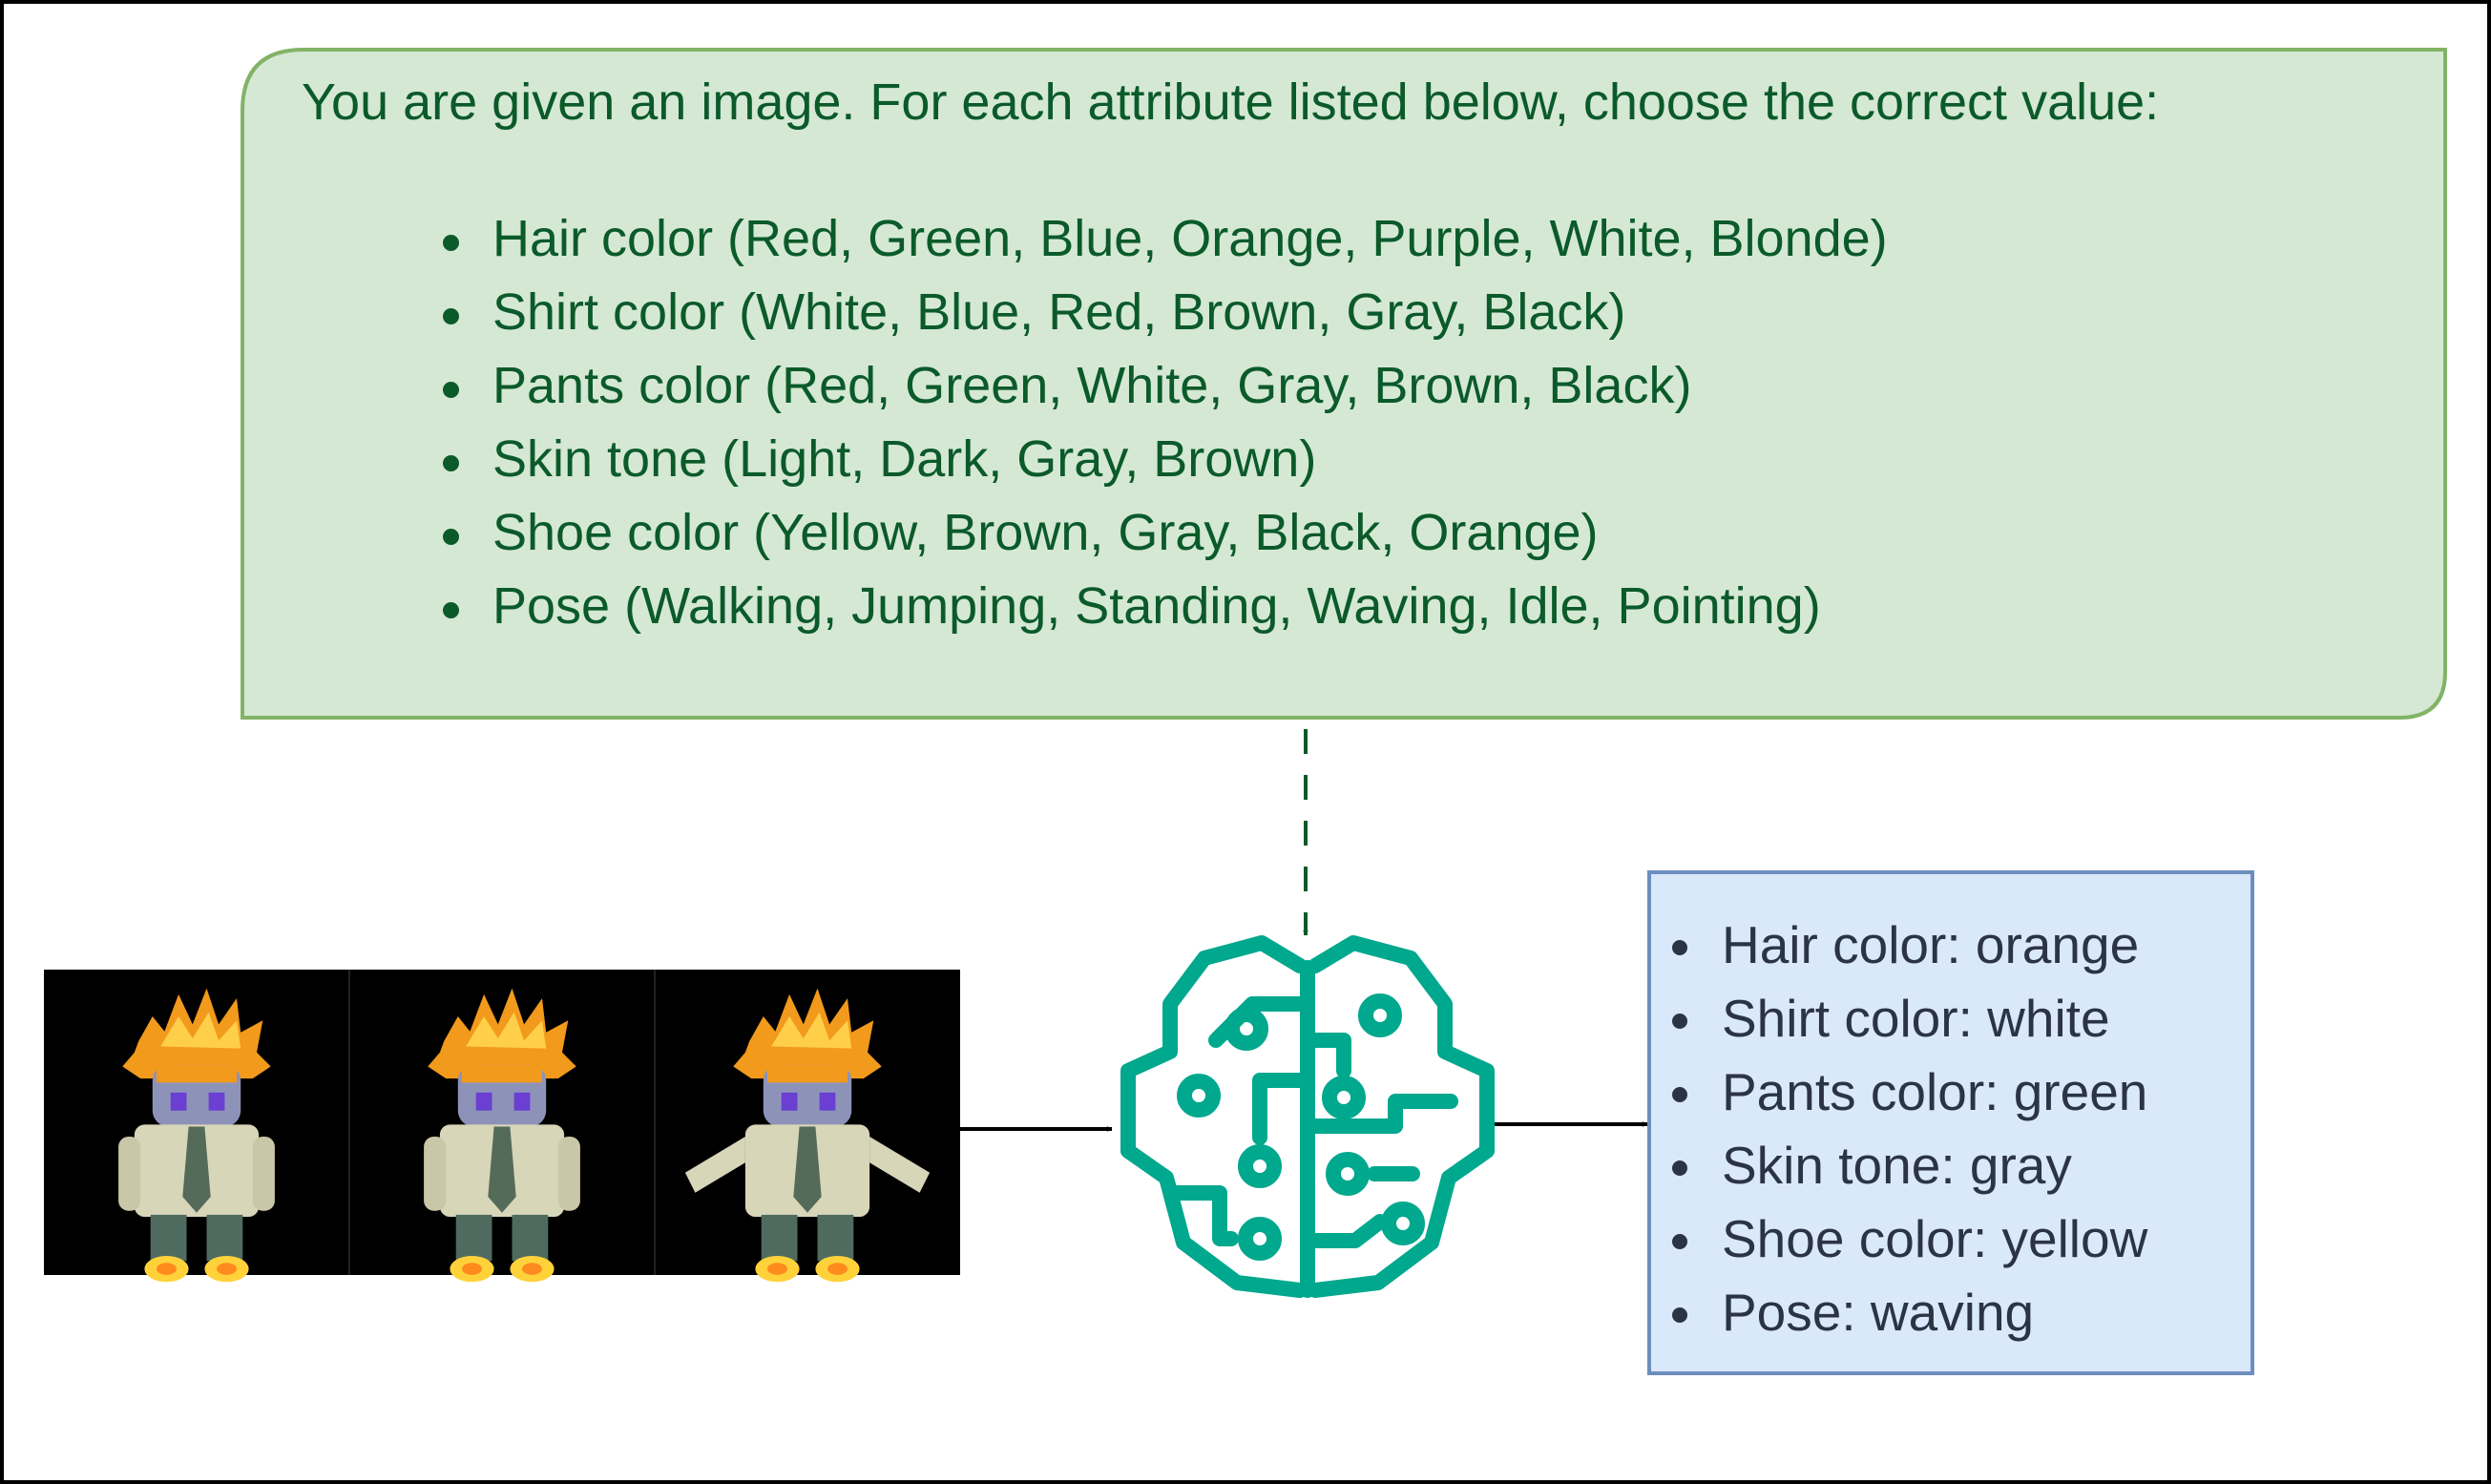 The height and width of the screenshot is (1484, 2491). I want to click on input-sprite-strip, so click(502, 1126).